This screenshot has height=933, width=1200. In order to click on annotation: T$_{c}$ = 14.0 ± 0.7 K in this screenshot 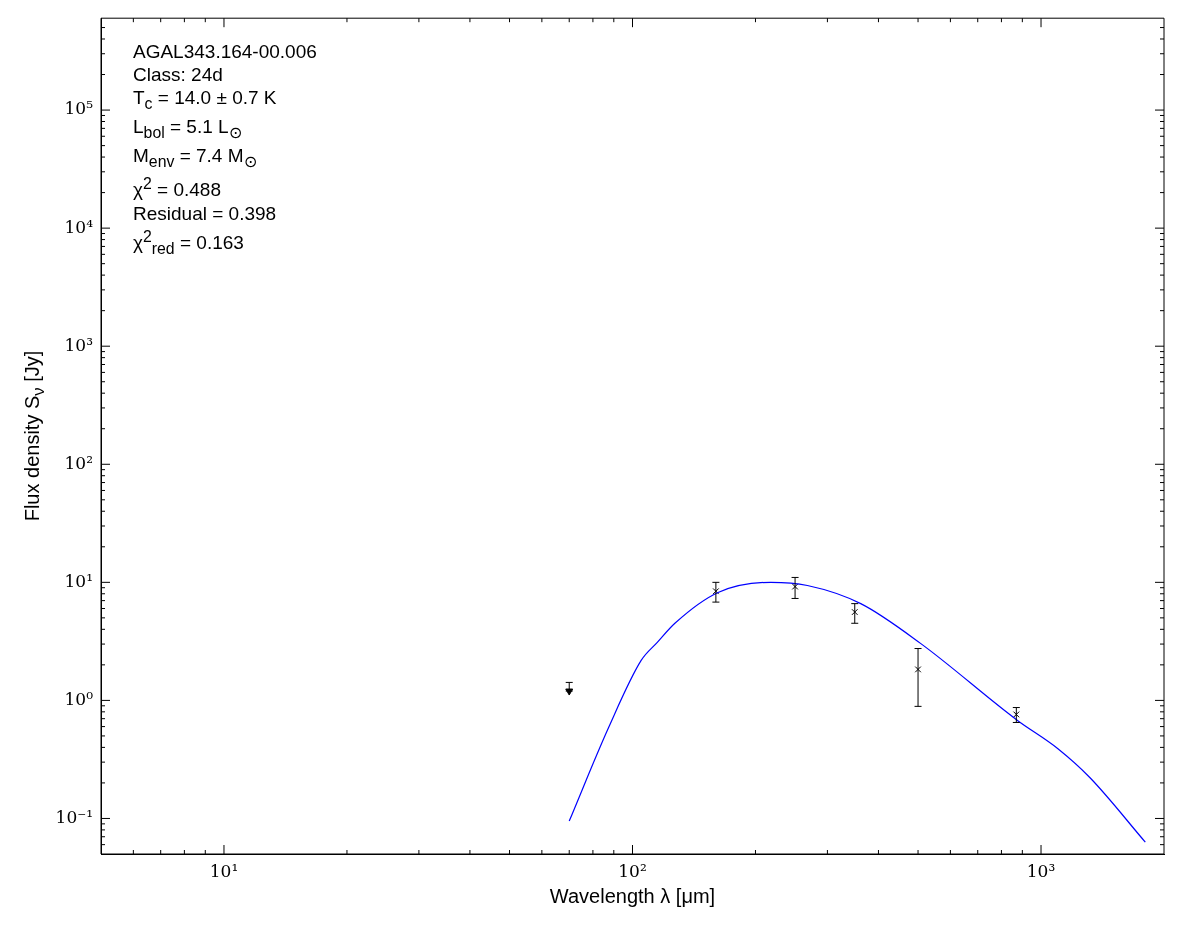, I will do `click(205, 100)`.